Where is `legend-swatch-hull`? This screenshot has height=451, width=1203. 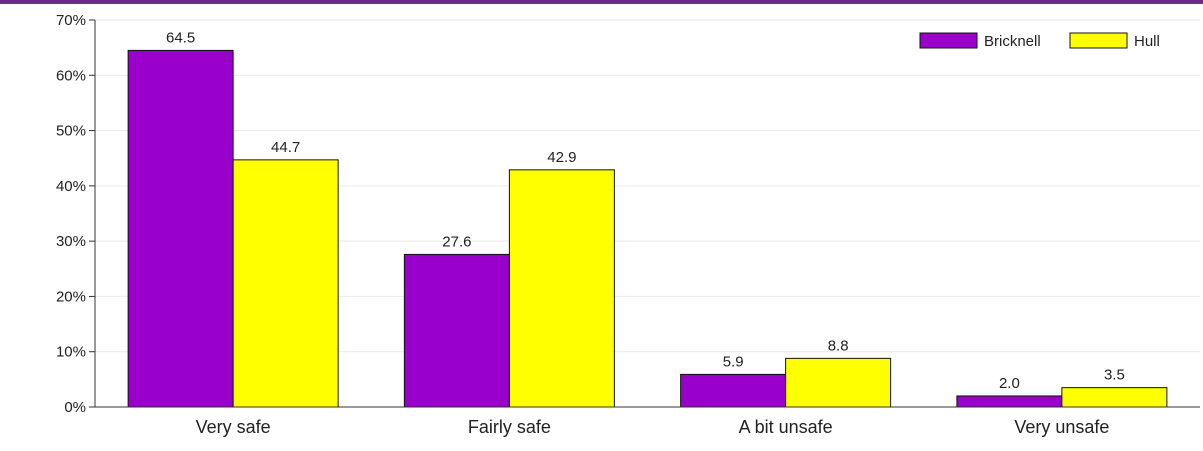 legend-swatch-hull is located at coordinates (1098, 40).